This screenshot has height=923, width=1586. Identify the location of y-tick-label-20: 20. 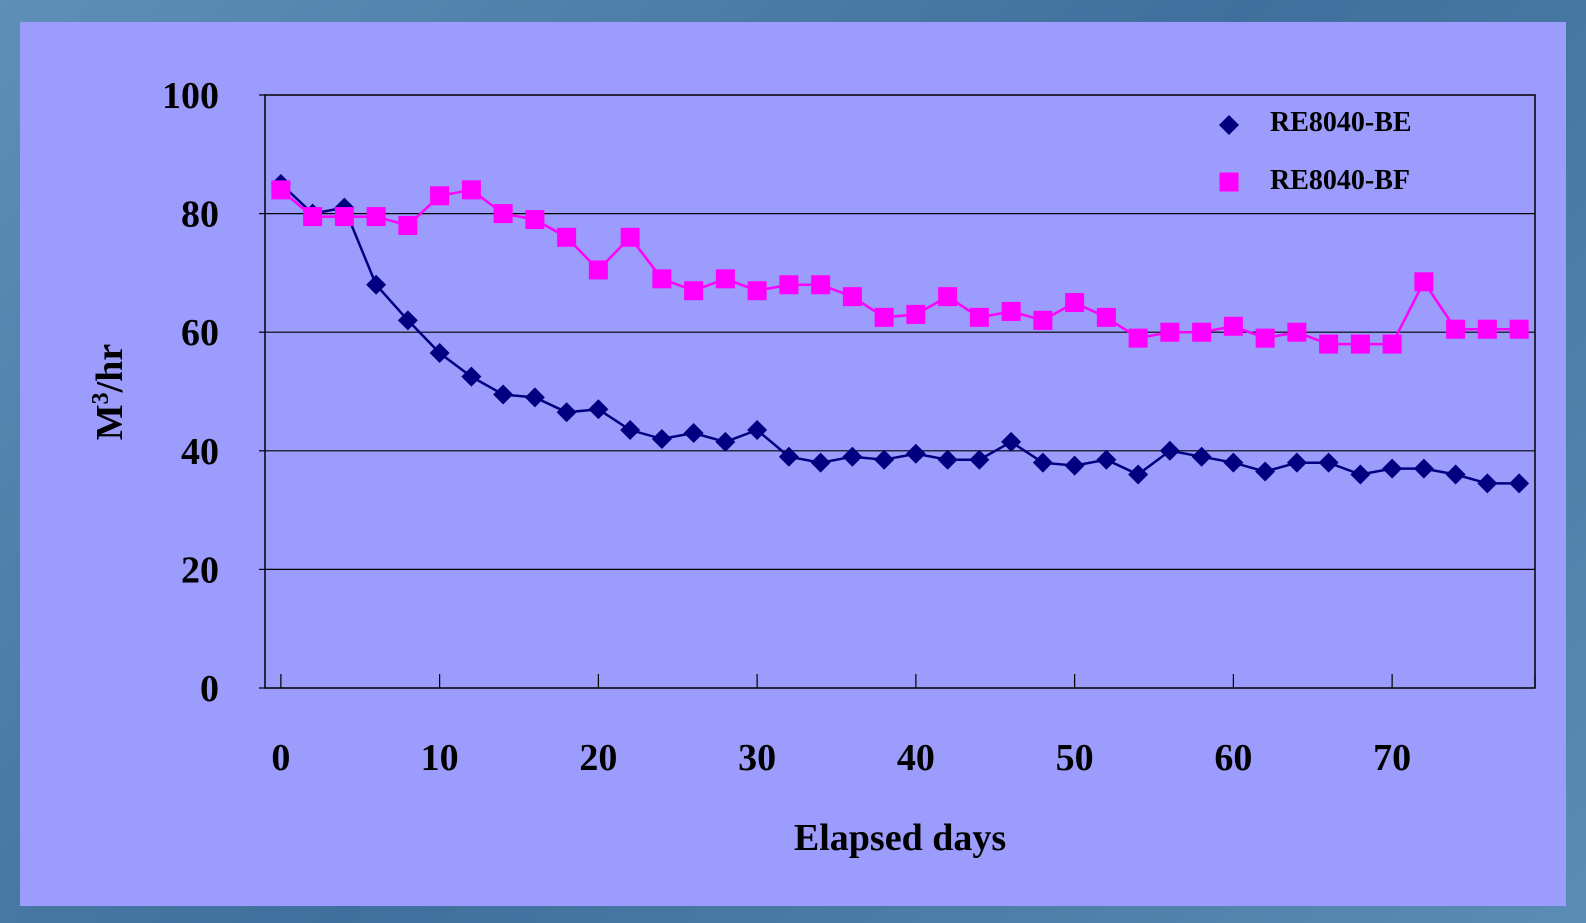
(200, 570).